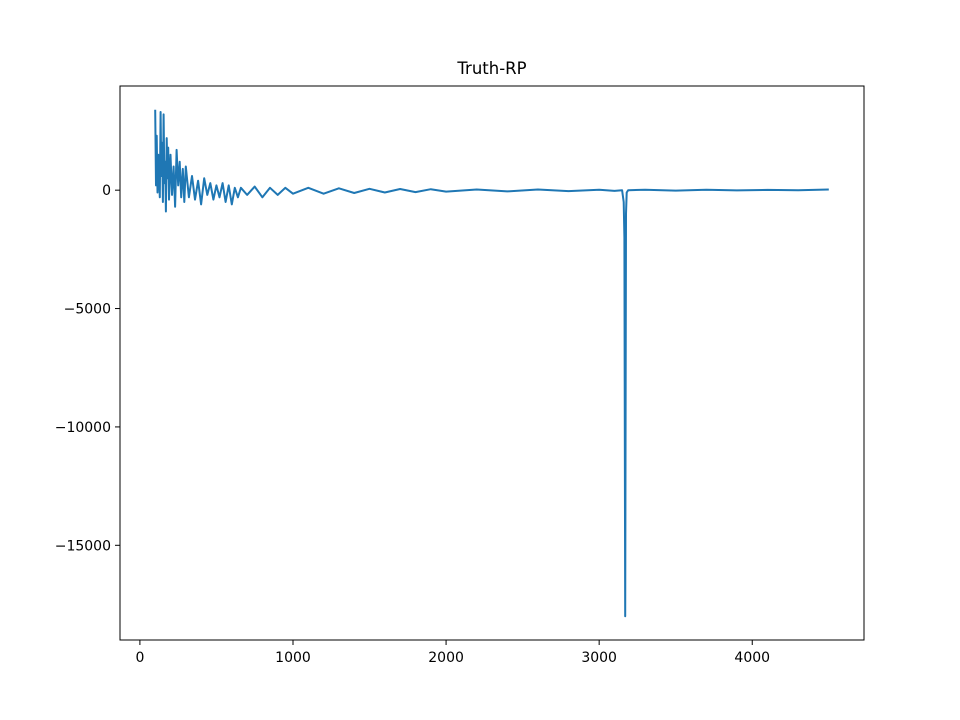 The width and height of the screenshot is (960, 720). I want to click on y-tick-label: −15000, so click(83, 546).